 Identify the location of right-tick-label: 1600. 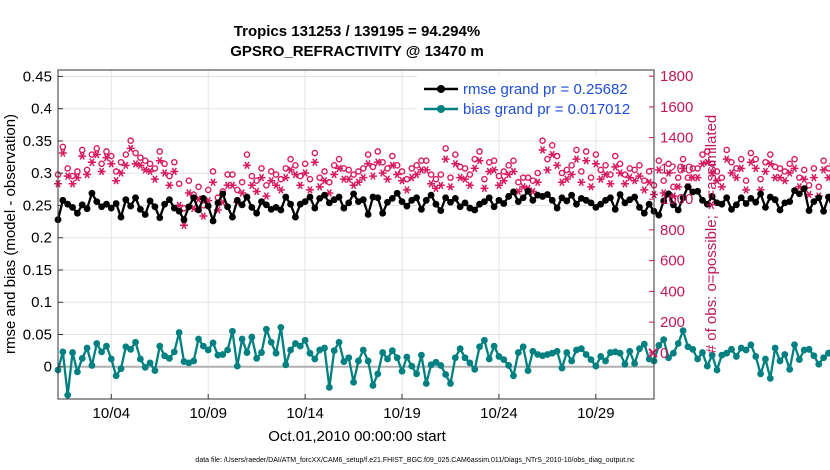
(676, 107).